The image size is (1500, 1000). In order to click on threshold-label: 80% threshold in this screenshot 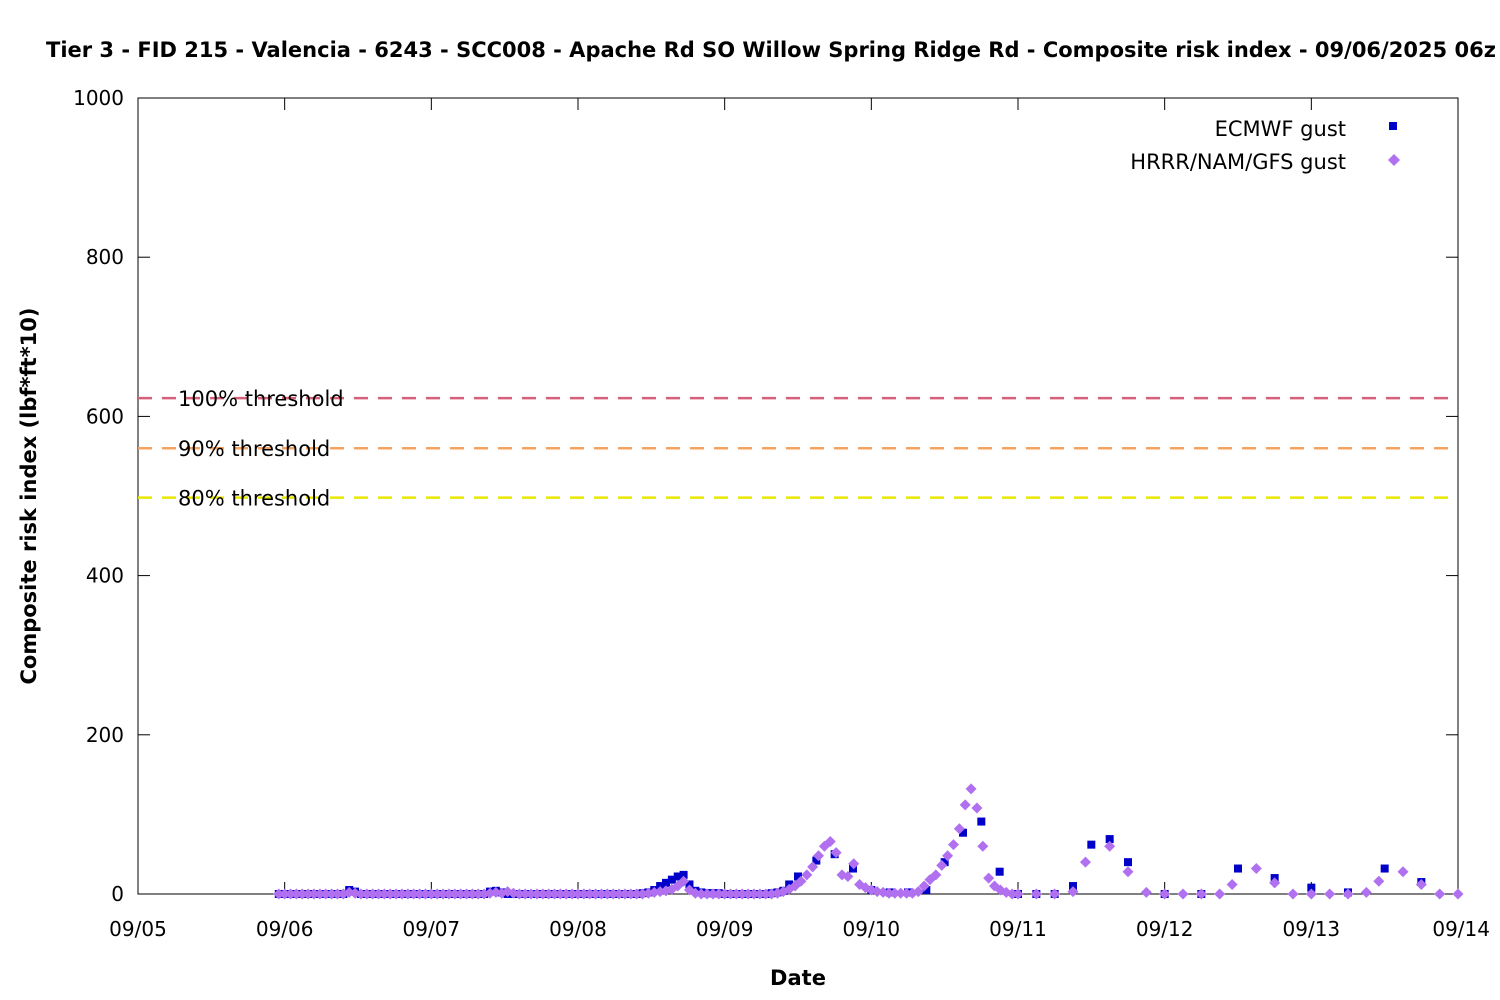, I will do `click(254, 499)`.